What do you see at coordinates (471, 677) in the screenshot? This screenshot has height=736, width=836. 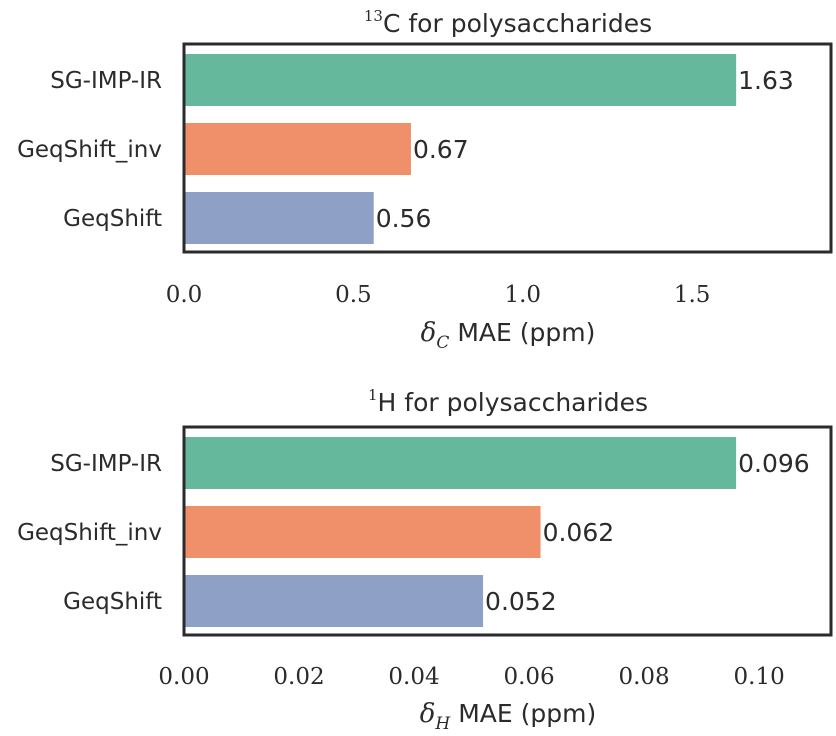 I see `x-axis-ticks: 0.00 0.02 0.04 0.06 0.08 0.10` at bounding box center [471, 677].